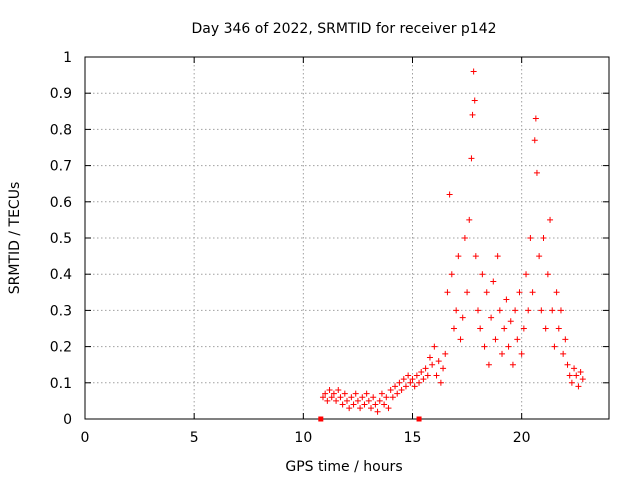  What do you see at coordinates (303, 438) in the screenshot?
I see `x-tick-label: 10` at bounding box center [303, 438].